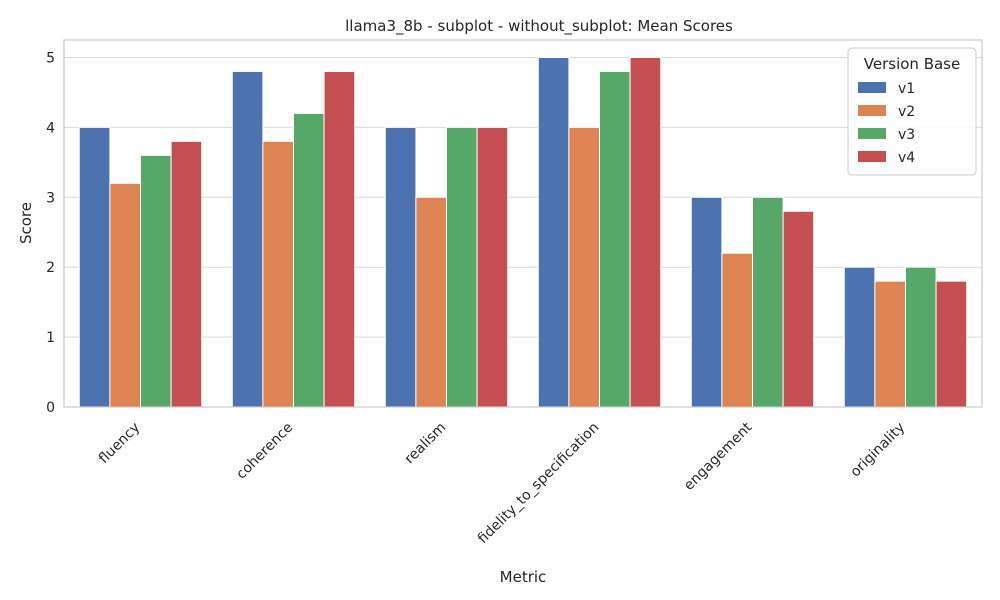  What do you see at coordinates (859, 337) in the screenshot?
I see `bar-v1-originality` at bounding box center [859, 337].